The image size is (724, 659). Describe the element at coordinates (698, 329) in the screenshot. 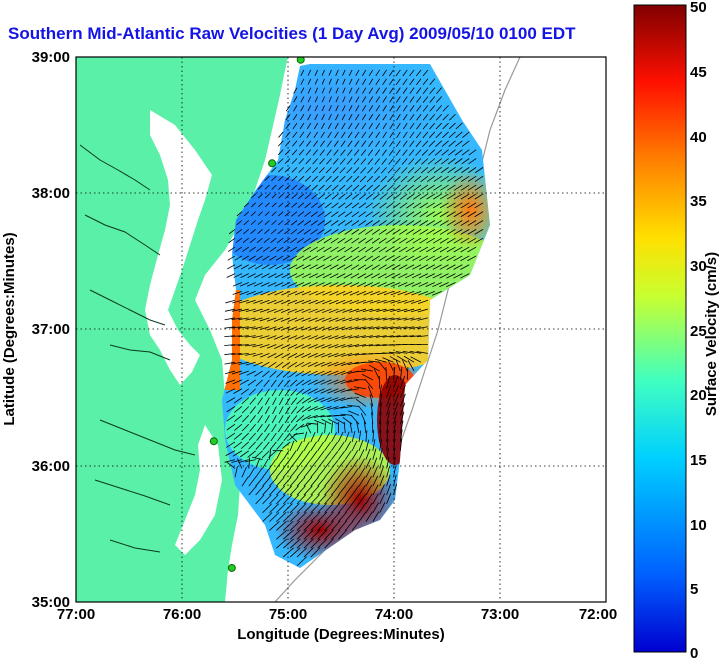

I see `colorbar-ticks: 50 45 40 35 30 25 20 15 10 5 0` at that location.